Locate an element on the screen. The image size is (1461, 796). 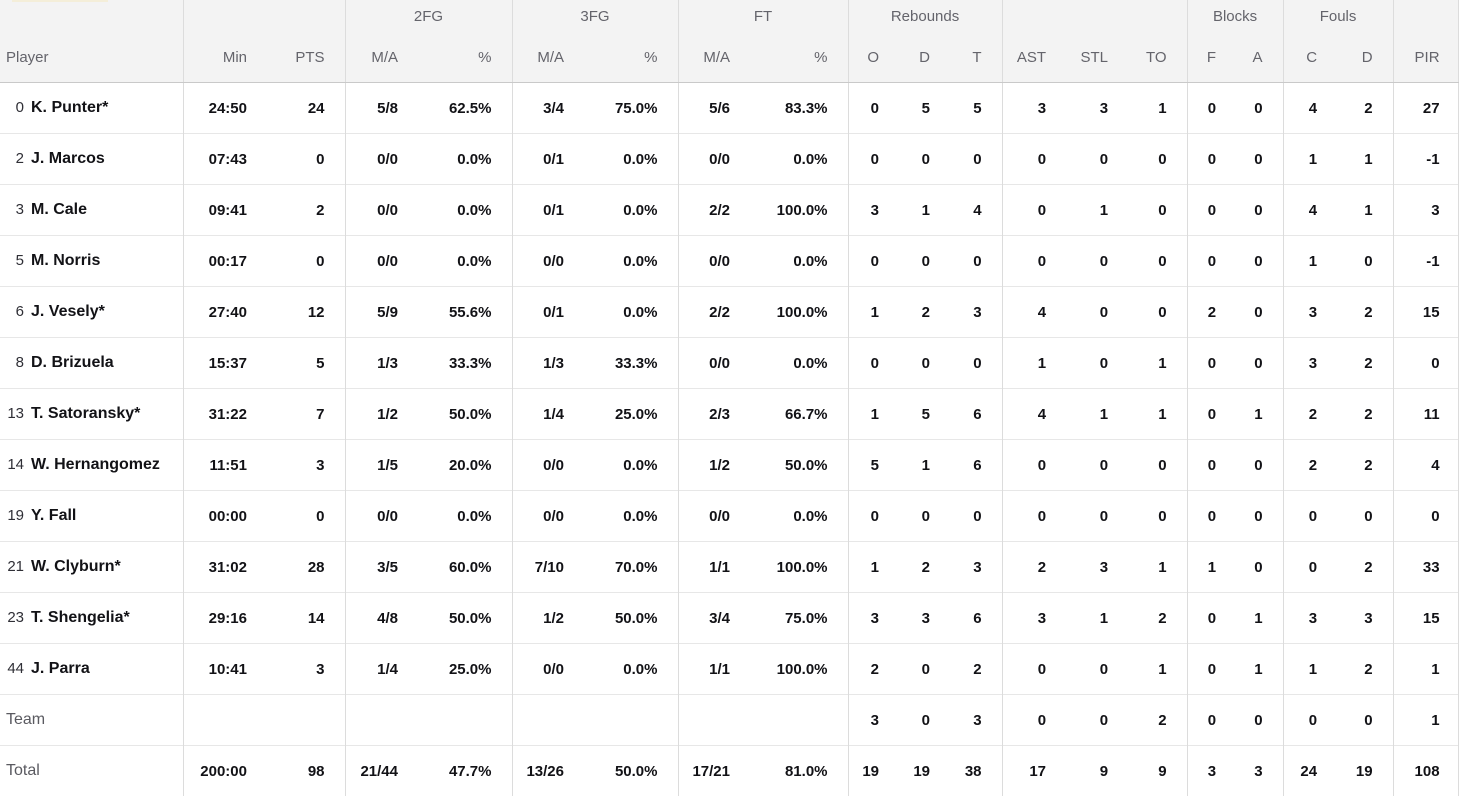
col-header-2fg-ma: M/A is located at coordinates (381, 58).